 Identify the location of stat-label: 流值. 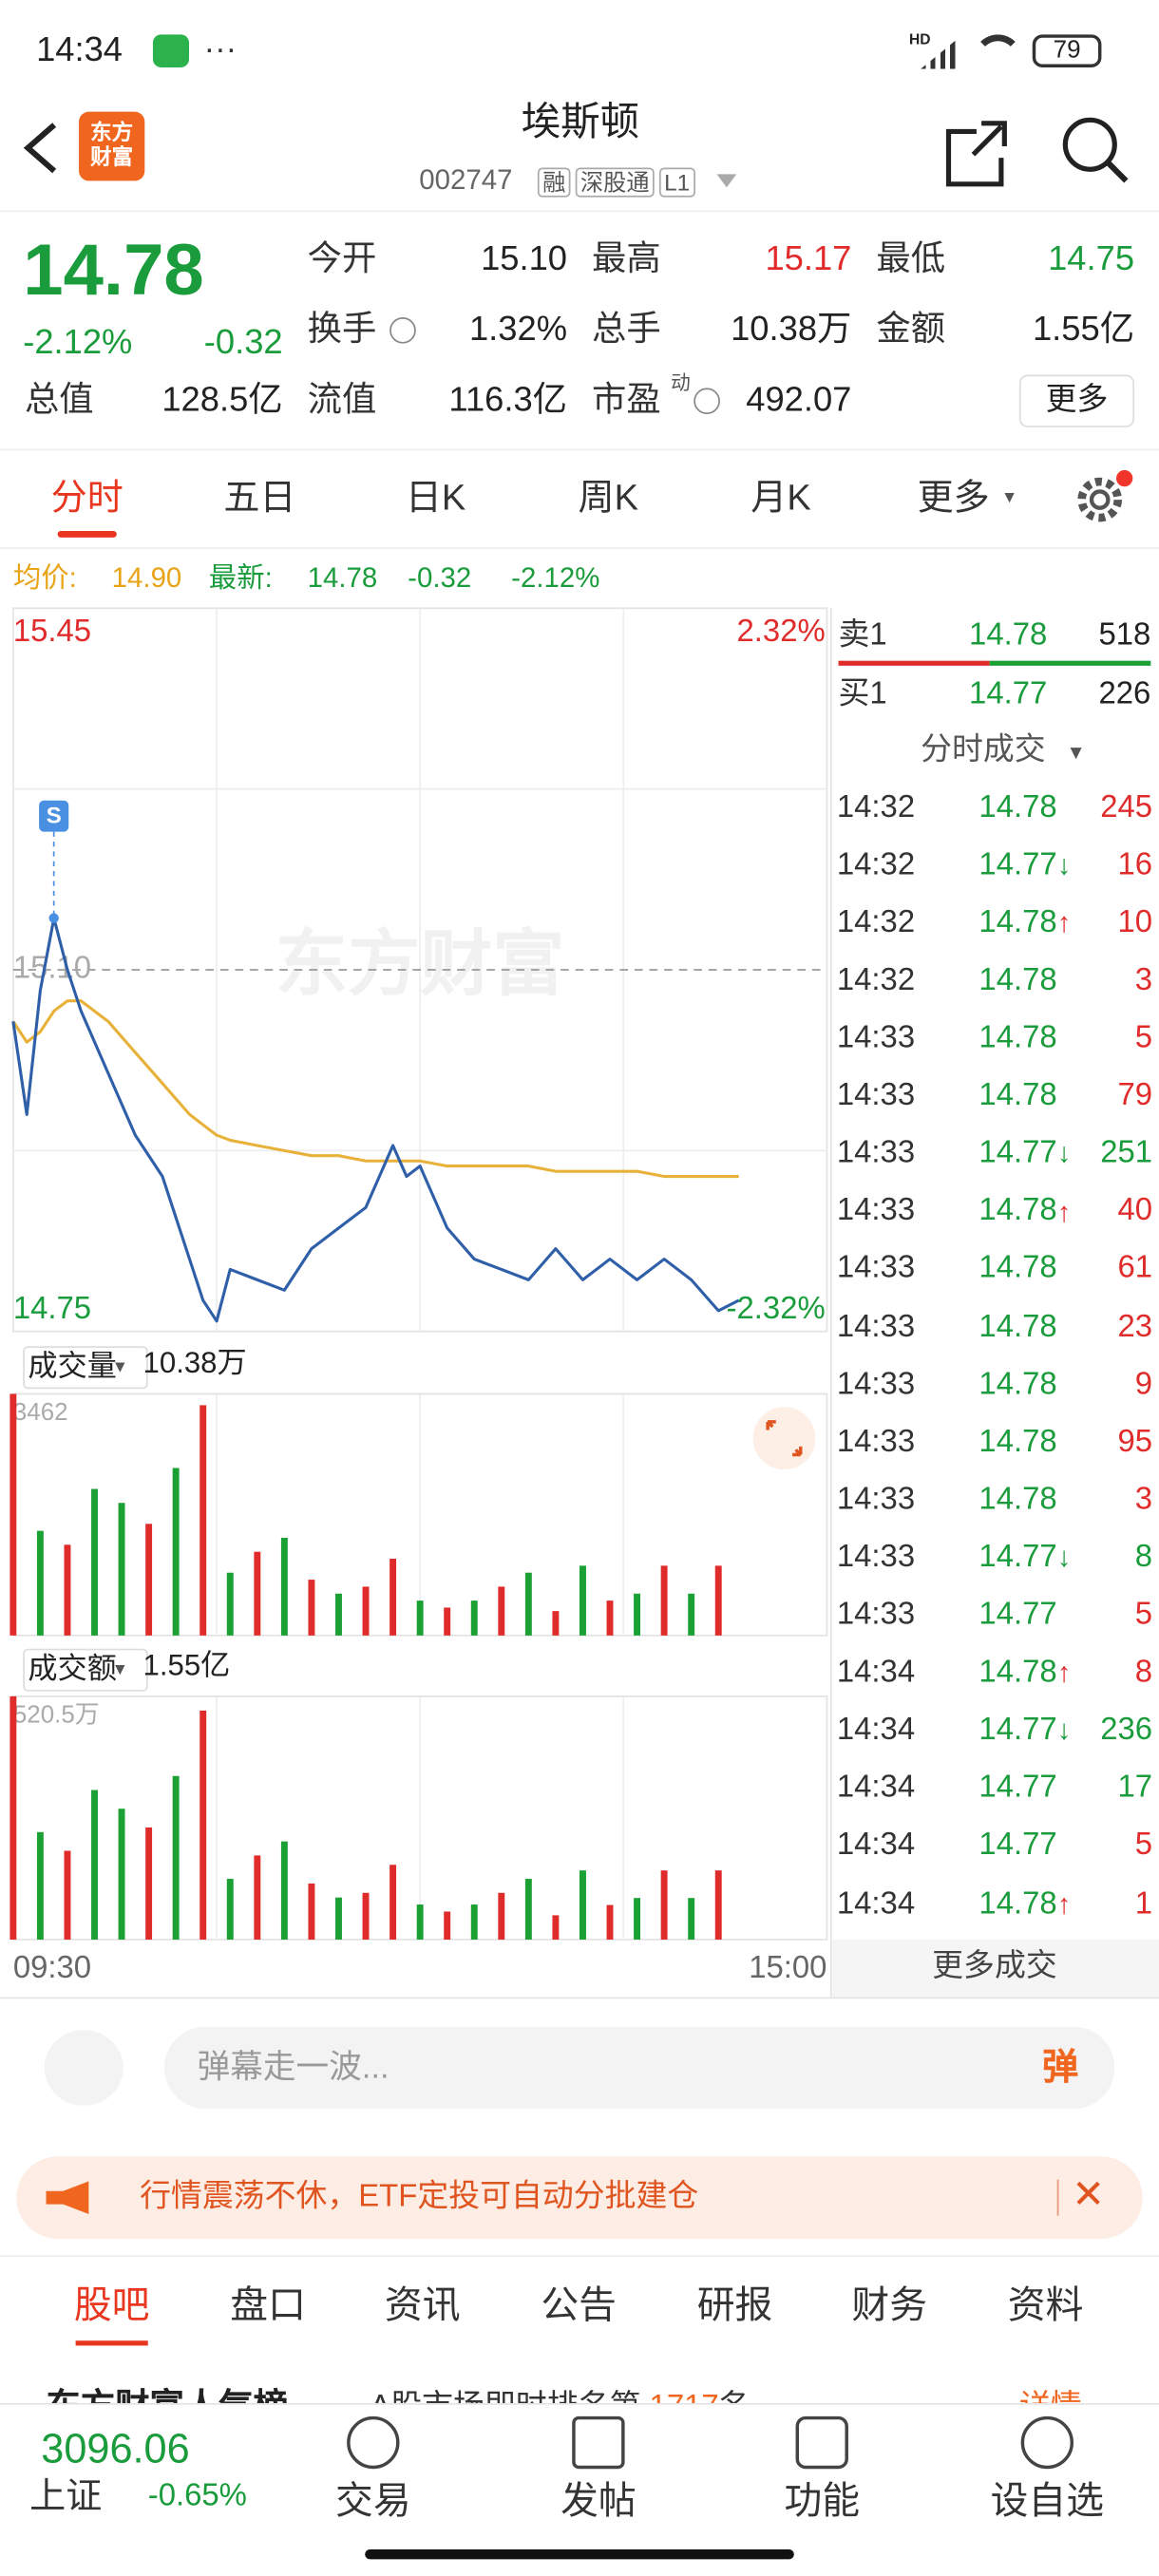
(342, 401).